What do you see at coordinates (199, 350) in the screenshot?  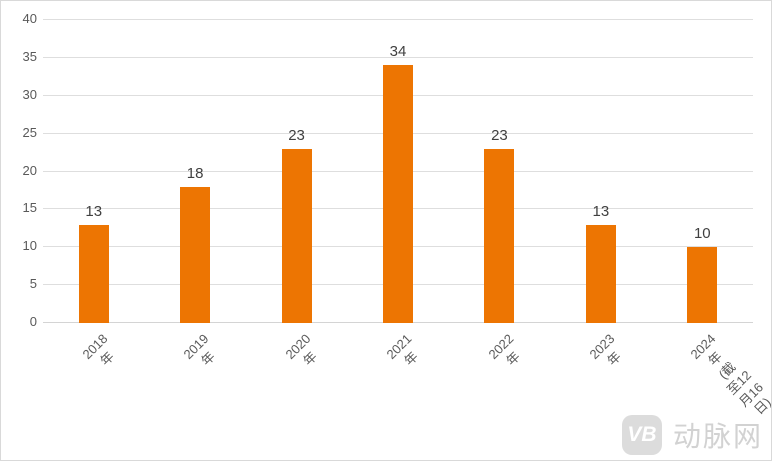 I see `x-axis-label: 2019年` at bounding box center [199, 350].